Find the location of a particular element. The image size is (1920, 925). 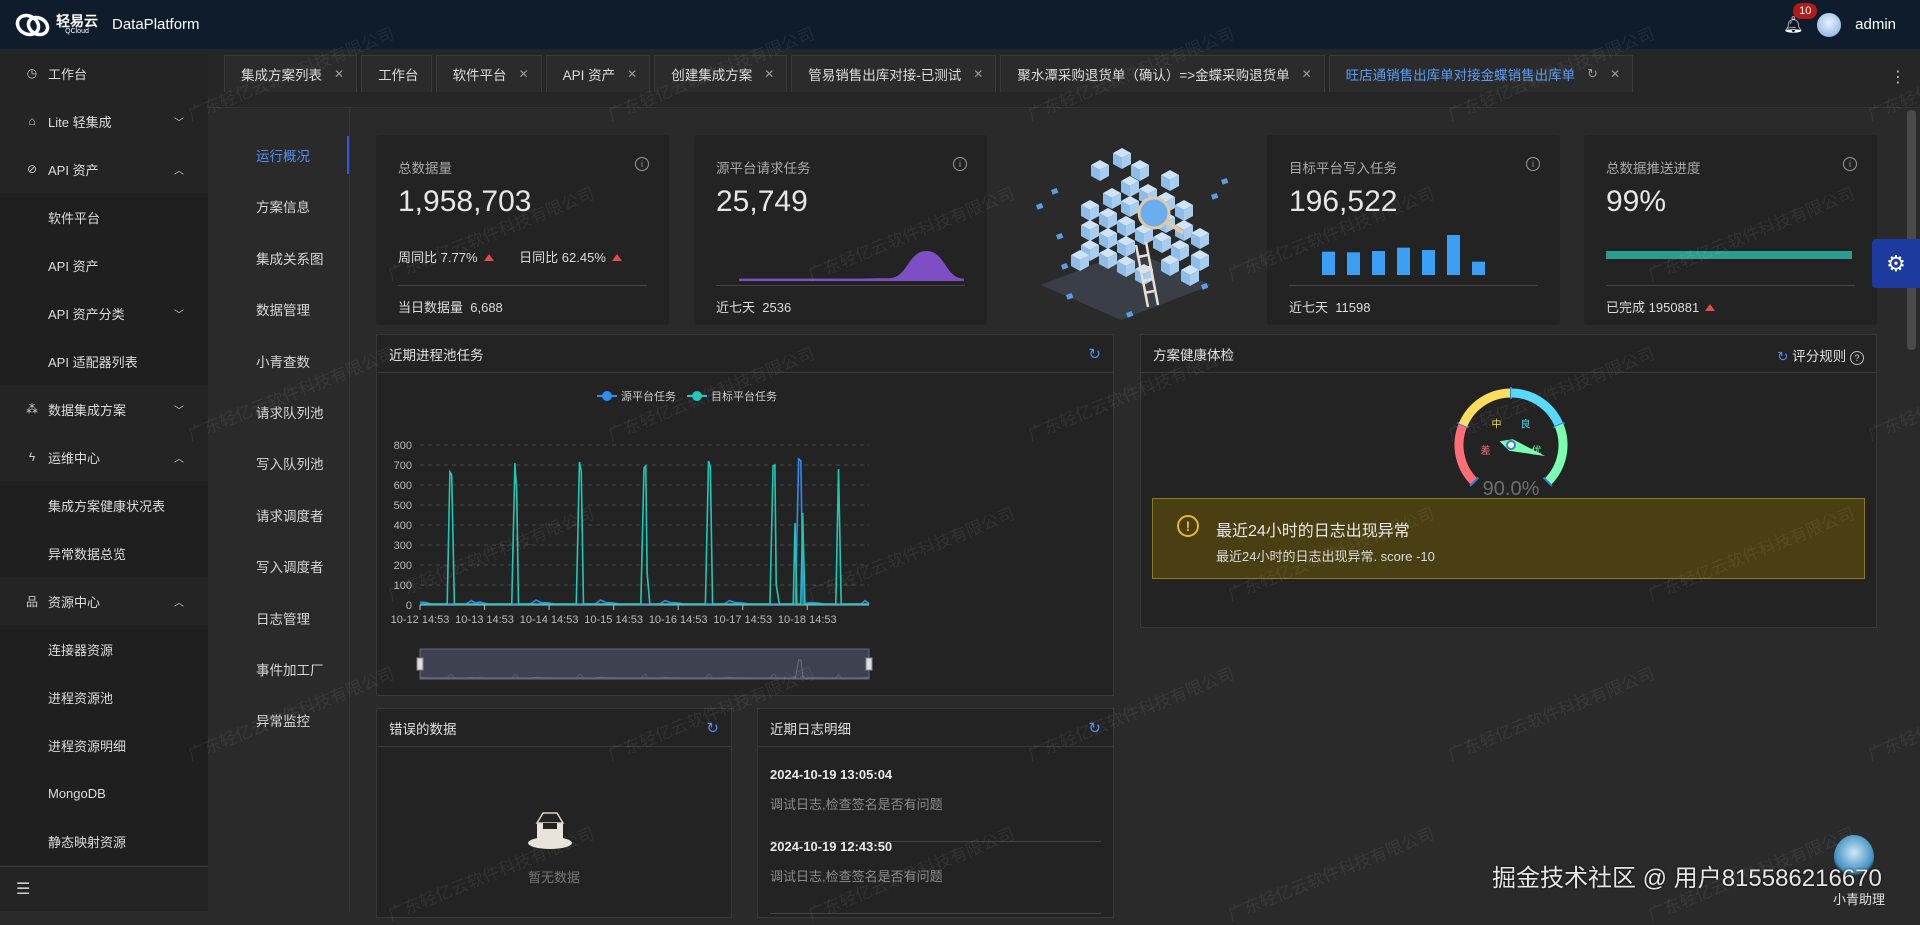

tab: 软件平台 ✕ is located at coordinates (489, 73).